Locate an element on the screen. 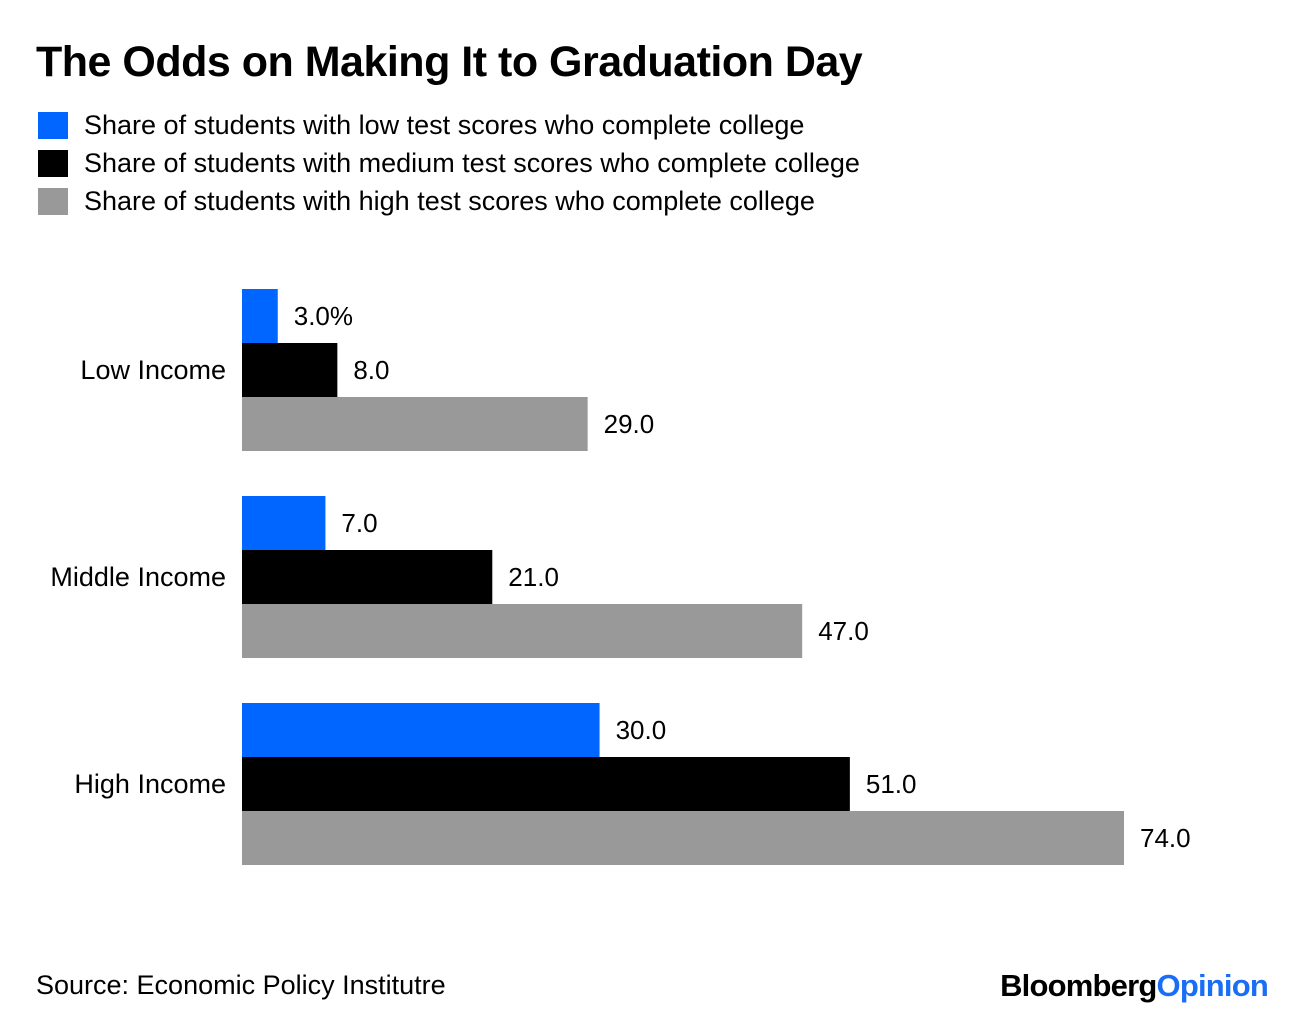 This screenshot has width=1296, height=1020. data-label: 29.0 is located at coordinates (629, 424).